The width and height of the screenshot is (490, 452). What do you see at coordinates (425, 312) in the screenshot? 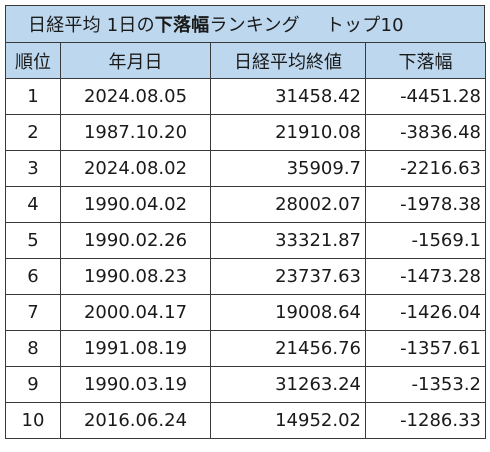
I see `drop-cell: -1426.04` at bounding box center [425, 312].